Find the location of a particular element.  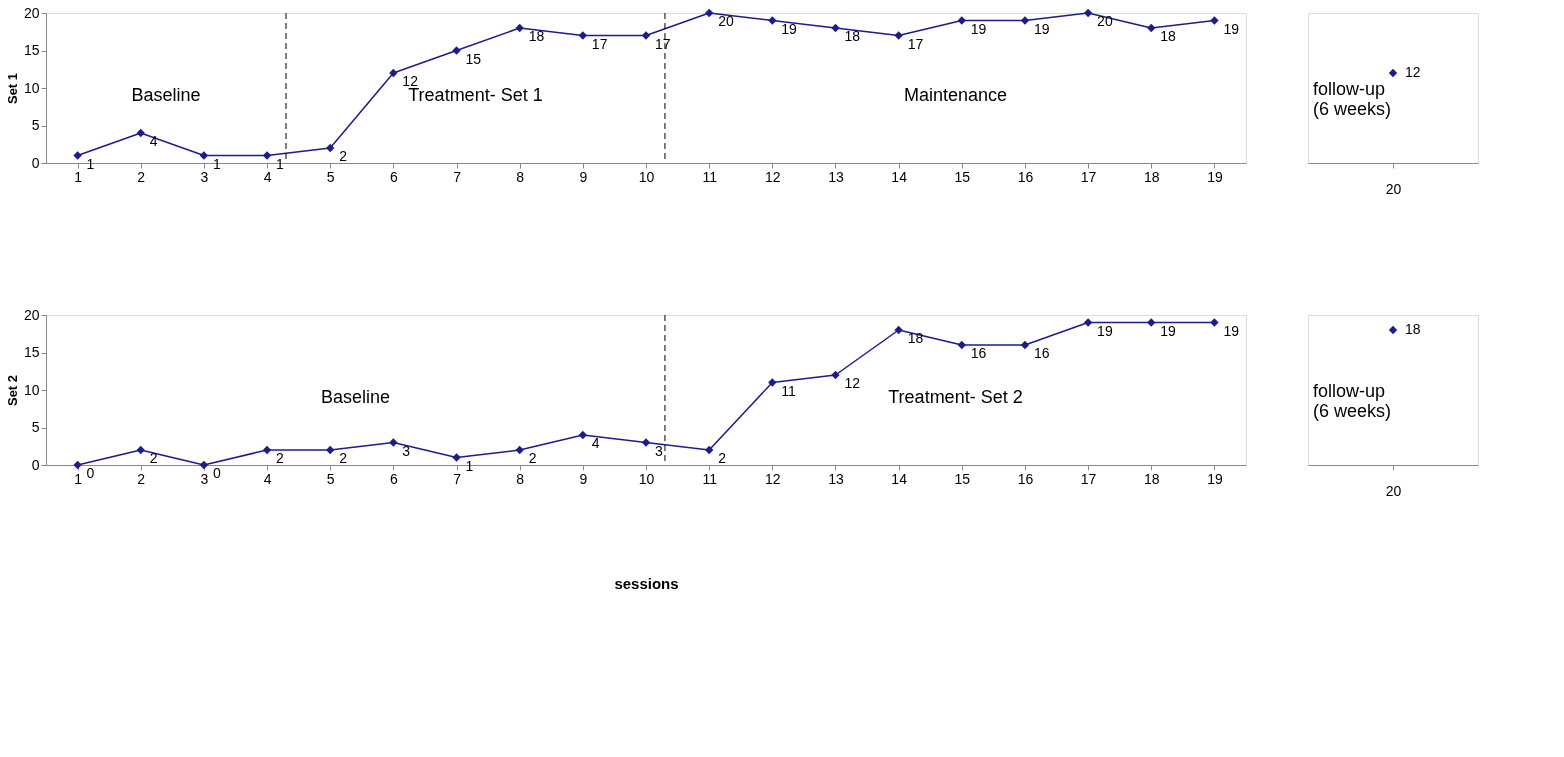

x-tick-label: 17 is located at coordinates (1088, 478).